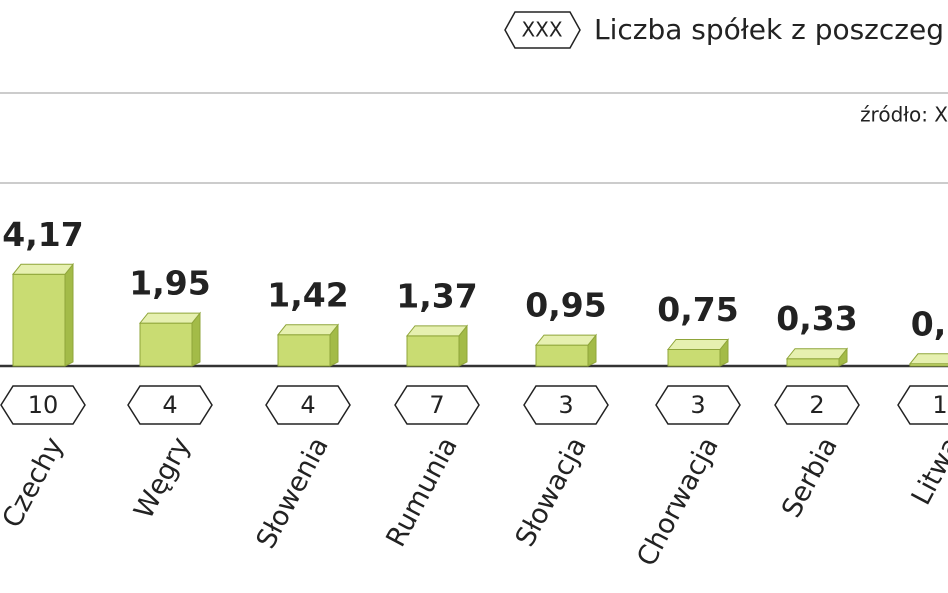 The height and width of the screenshot is (593, 948). Describe the element at coordinates (421, 492) in the screenshot. I see `x-tick-label: Rumunia` at that location.